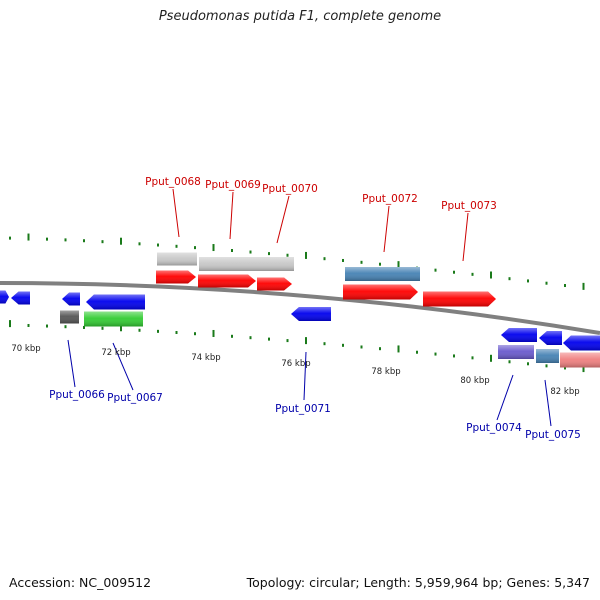 The height and width of the screenshot is (600, 600). Describe the element at coordinates (494, 428) in the screenshot. I see `gene-label-pput-0074: Pput_0074` at that location.